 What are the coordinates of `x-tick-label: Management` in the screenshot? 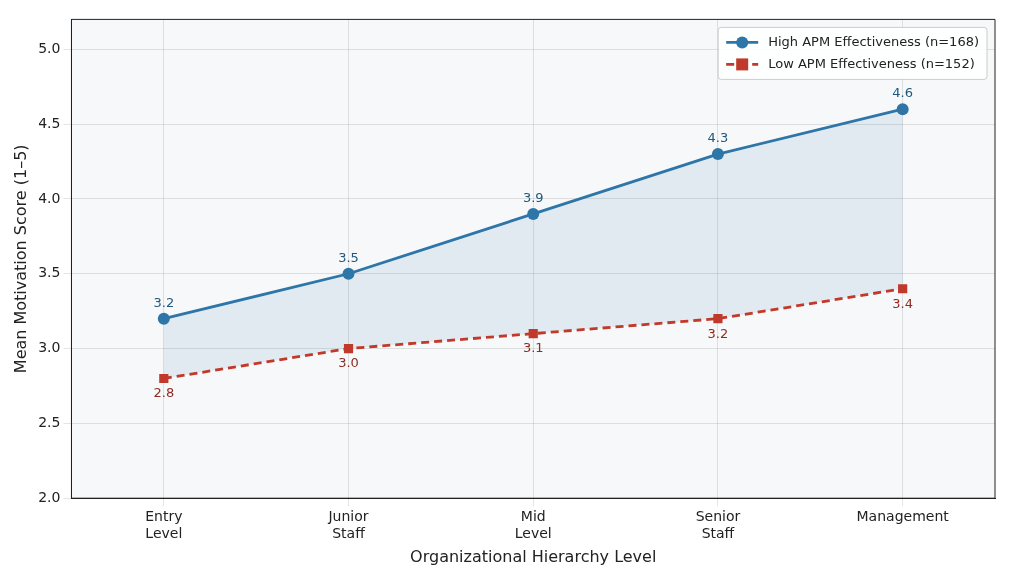 It's located at (903, 516).